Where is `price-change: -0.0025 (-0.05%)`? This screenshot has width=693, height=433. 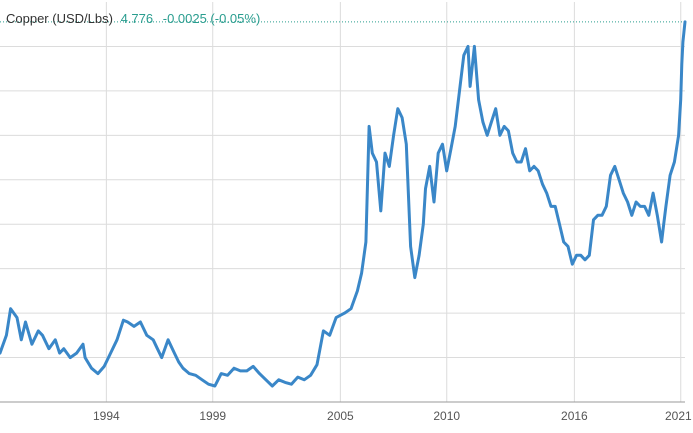
price-change: -0.0025 (-0.05%) is located at coordinates (212, 18).